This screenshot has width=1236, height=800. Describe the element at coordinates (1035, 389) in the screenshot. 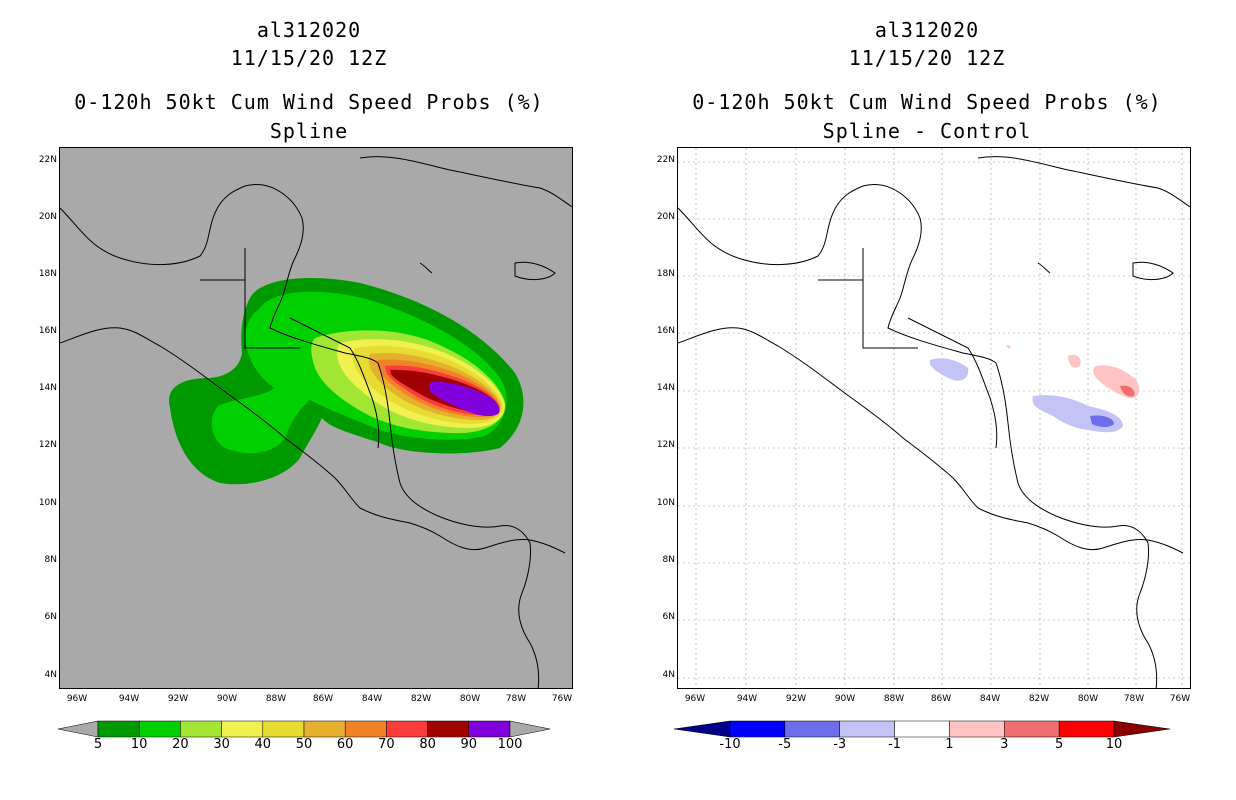

I see `difference-contours` at that location.